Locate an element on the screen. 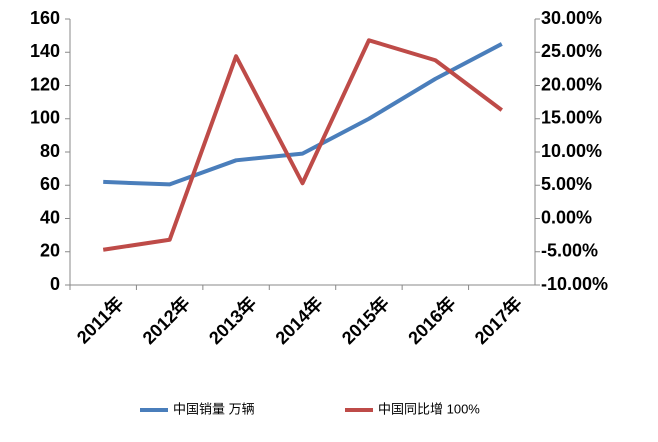 The height and width of the screenshot is (442, 658). y-tick-label: 0 is located at coordinates (55, 284).